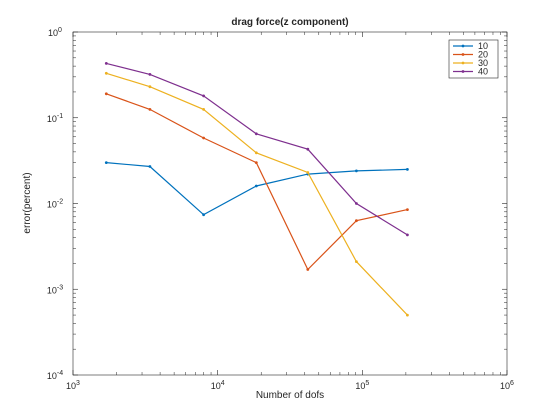  What do you see at coordinates (470, 46) in the screenshot?
I see `legend-item-10: 10` at bounding box center [470, 46].